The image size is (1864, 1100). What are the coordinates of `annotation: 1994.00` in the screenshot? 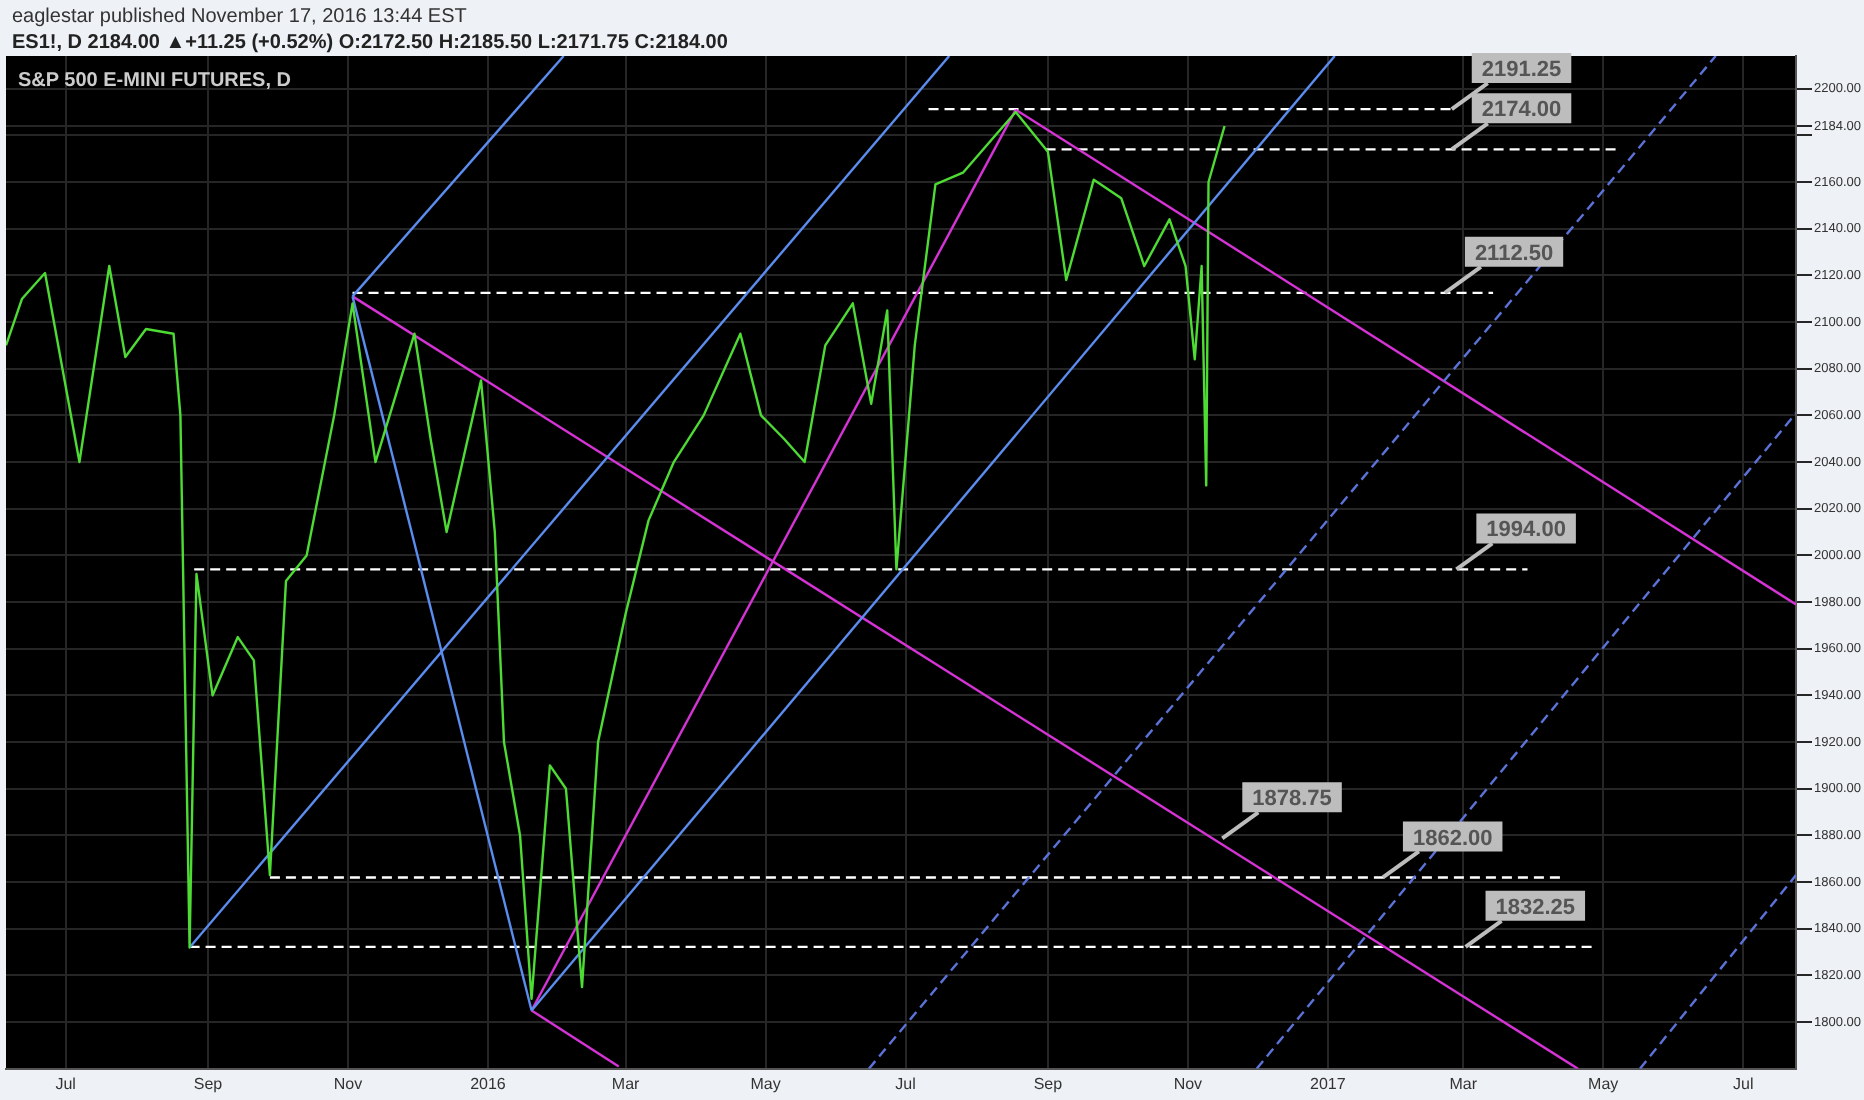 It's located at (1526, 530).